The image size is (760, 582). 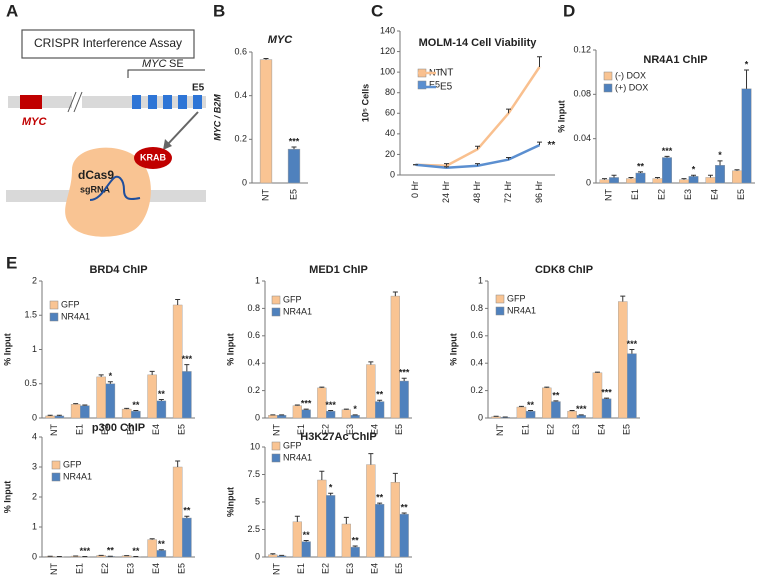 What do you see at coordinates (539, 192) in the screenshot?
I see `x-tick-label: 96 Hr` at bounding box center [539, 192].